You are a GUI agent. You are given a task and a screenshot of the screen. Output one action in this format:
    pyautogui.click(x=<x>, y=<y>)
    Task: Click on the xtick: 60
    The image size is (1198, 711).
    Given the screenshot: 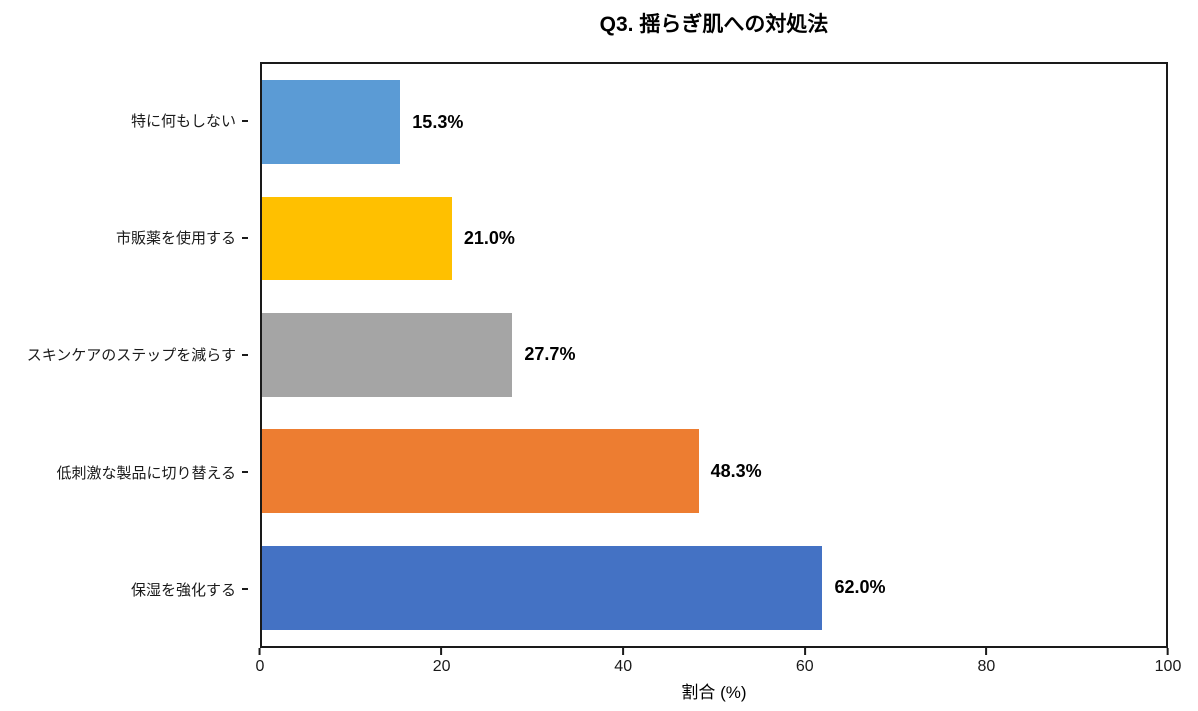 What is the action you would take?
    pyautogui.click(x=805, y=662)
    